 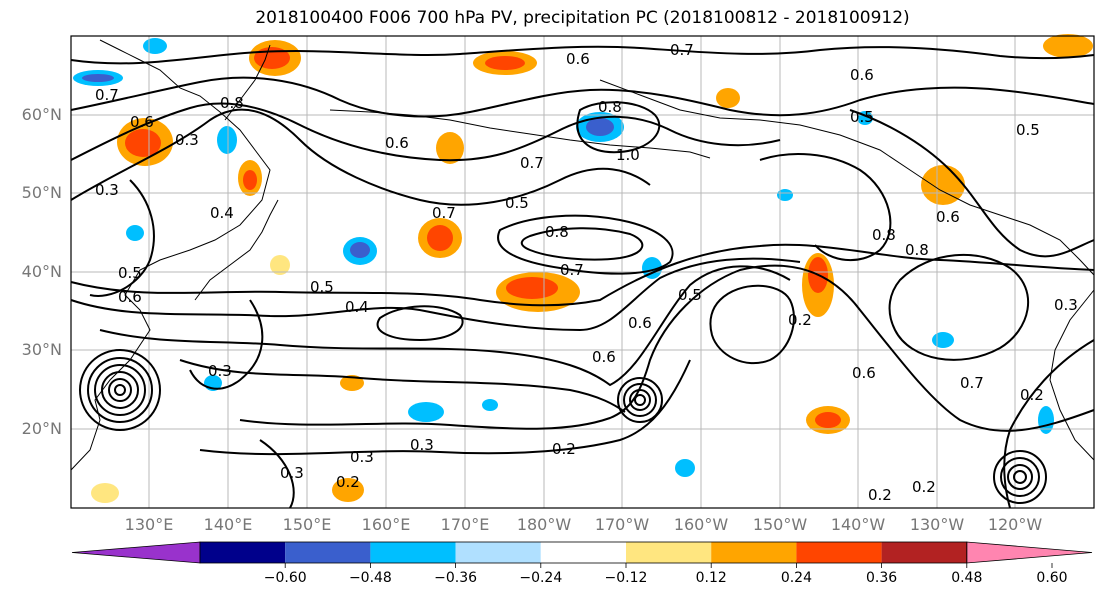 What do you see at coordinates (701, 524) in the screenshot?
I see `lon-label: 160°W` at bounding box center [701, 524].